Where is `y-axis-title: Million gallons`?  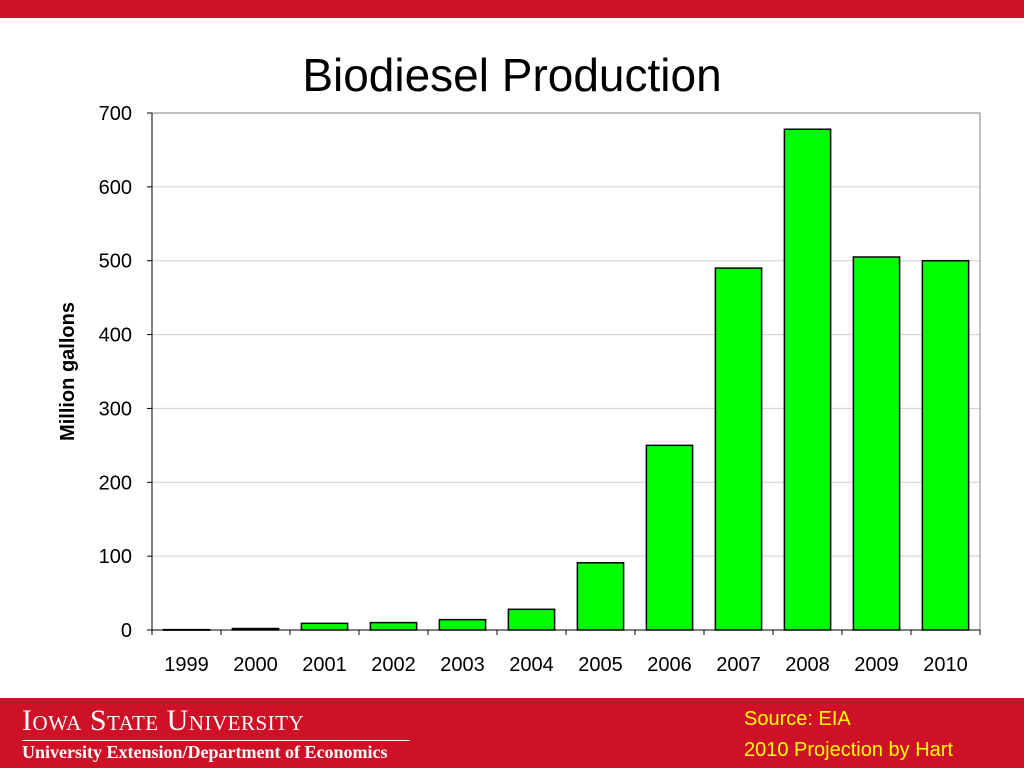 y-axis-title: Million gallons is located at coordinates (68, 371).